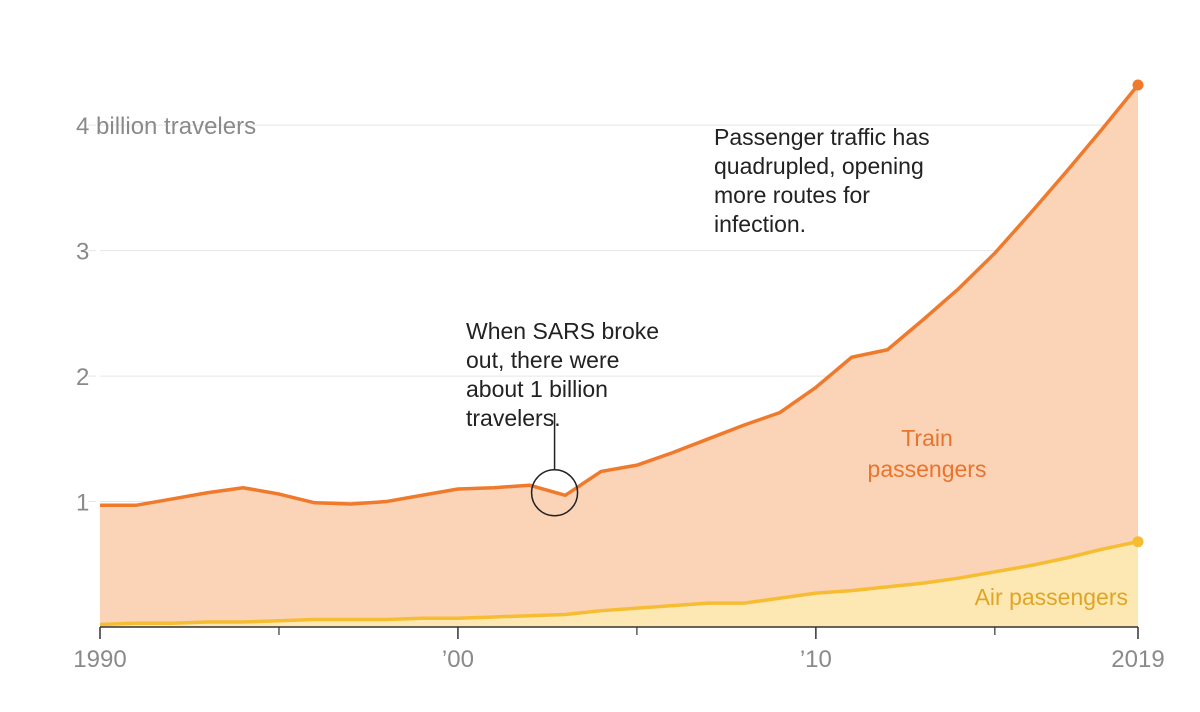 This screenshot has height=712, width=1200. What do you see at coordinates (1137, 659) in the screenshot?
I see `x-tick-label-2019: 2019` at bounding box center [1137, 659].